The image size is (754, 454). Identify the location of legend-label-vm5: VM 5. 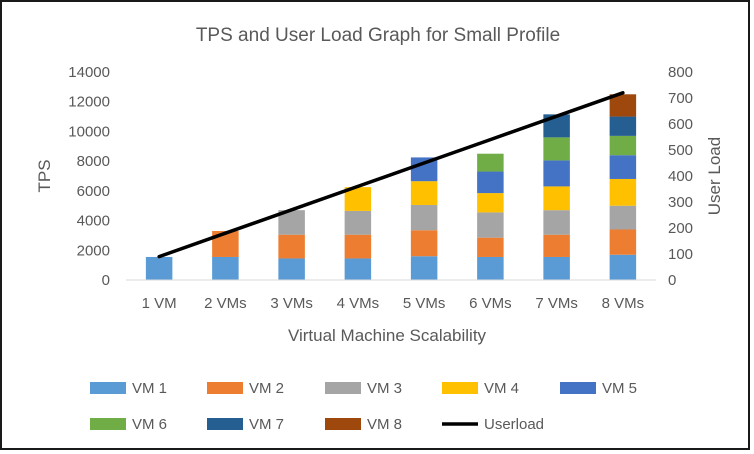
(619, 388).